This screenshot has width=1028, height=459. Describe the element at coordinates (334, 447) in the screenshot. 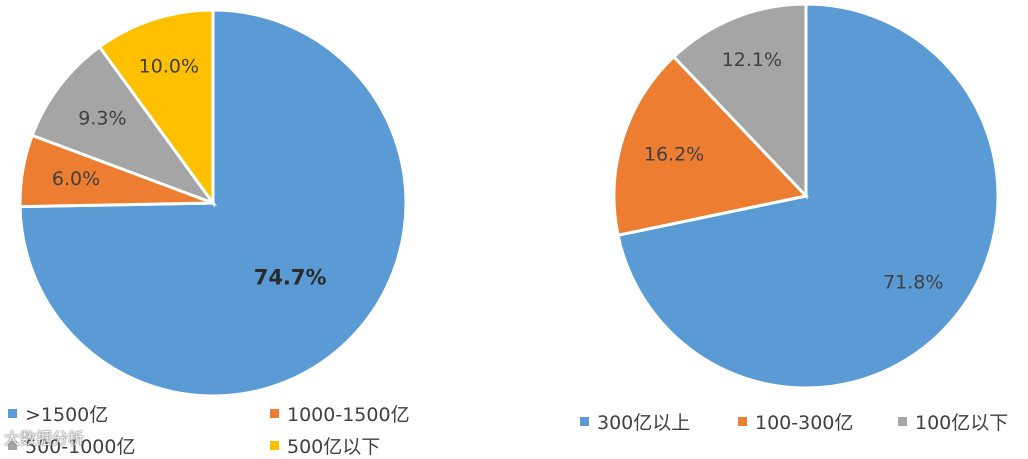

I see `legend-label: 500亿以下` at that location.